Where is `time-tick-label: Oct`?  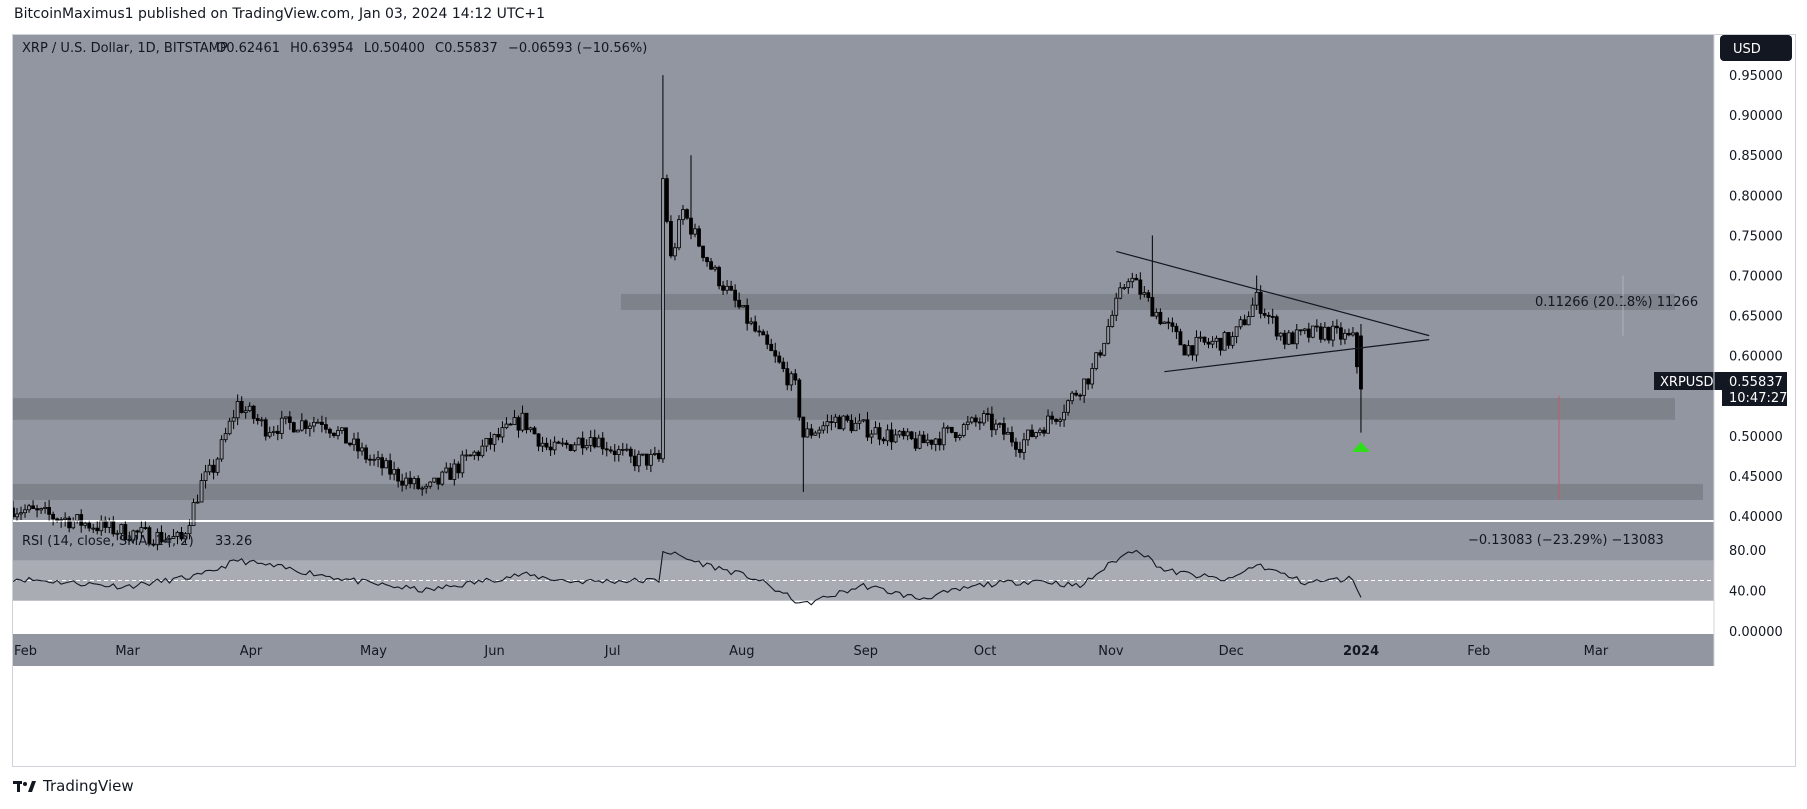 time-tick-label: Oct is located at coordinates (985, 651).